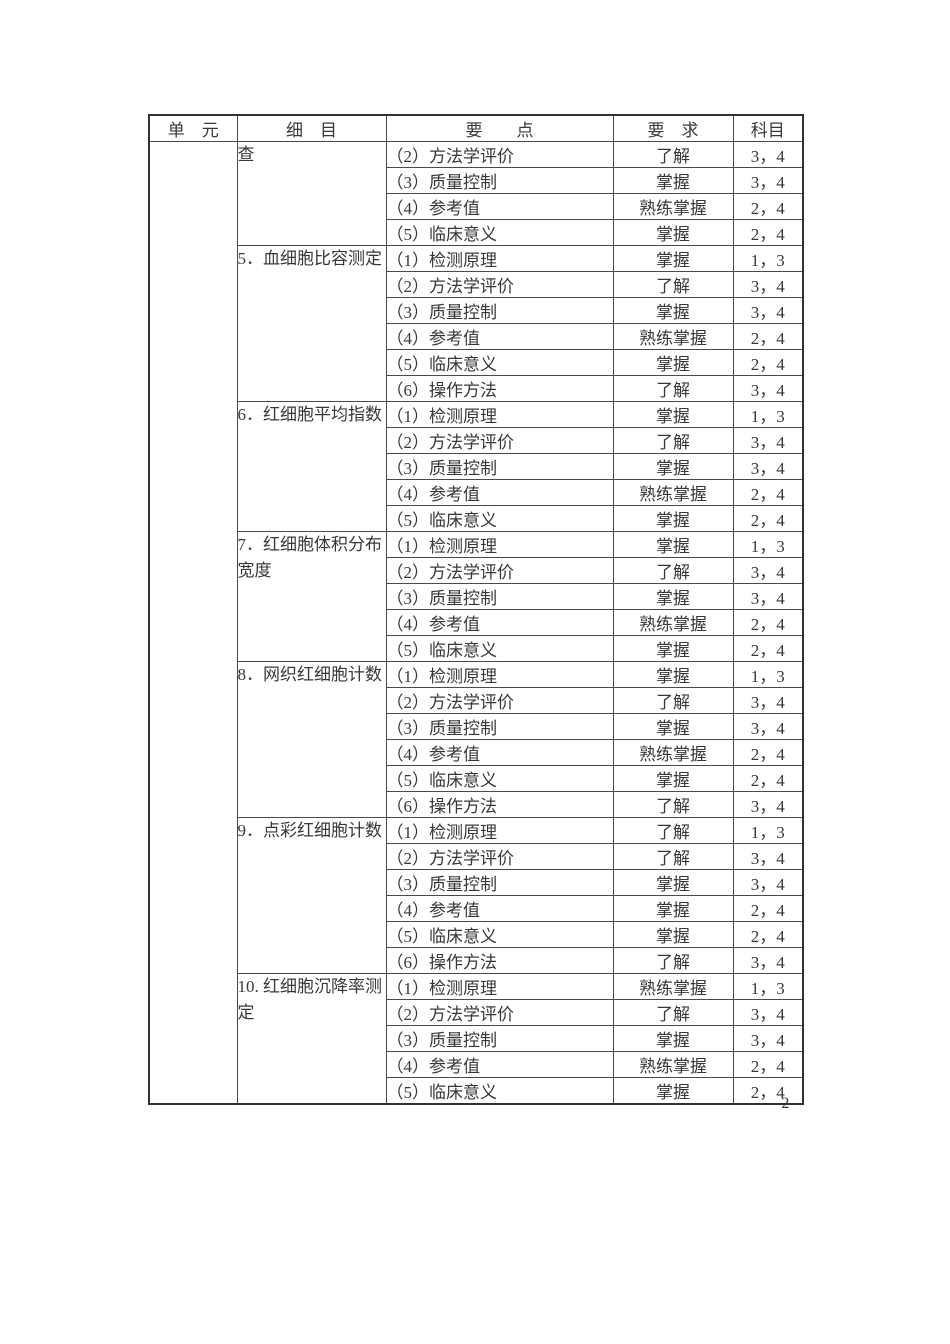 The height and width of the screenshot is (1344, 950). I want to click on item-cell: 10. 红细胞沉降率测定, so click(311, 1039).